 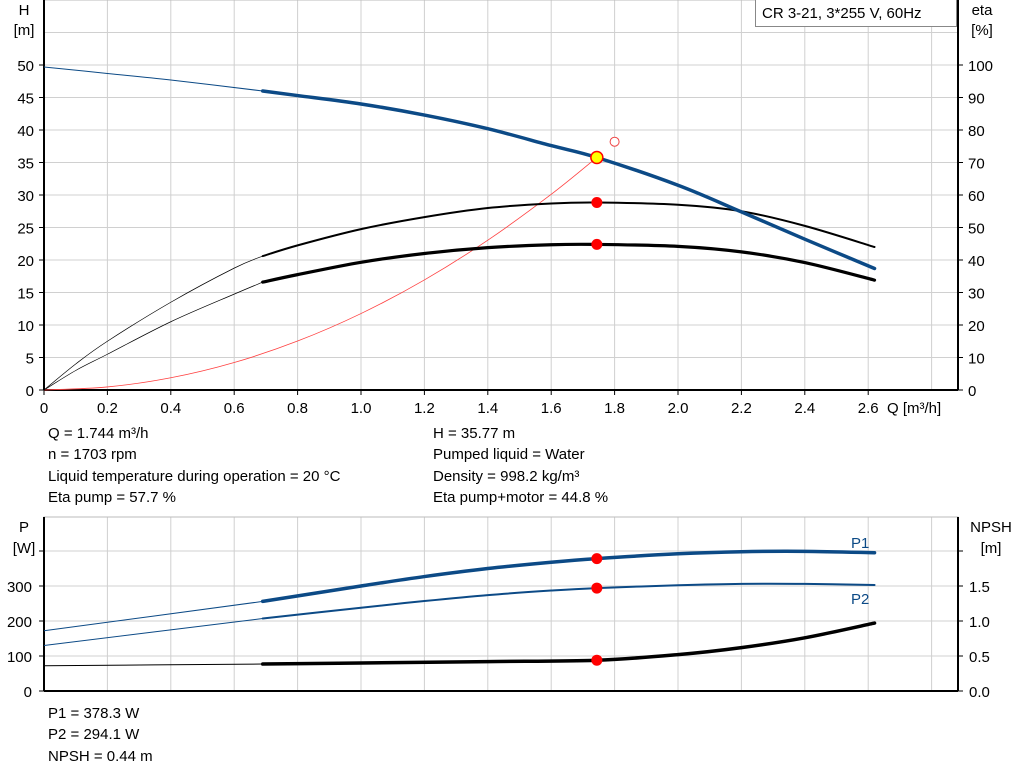 I want to click on y-tick-label: 15, so click(x=25, y=294).